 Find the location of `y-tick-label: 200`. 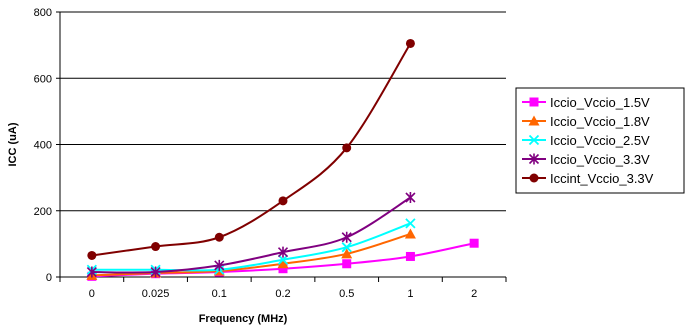

y-tick-label: 200 is located at coordinates (43, 212).